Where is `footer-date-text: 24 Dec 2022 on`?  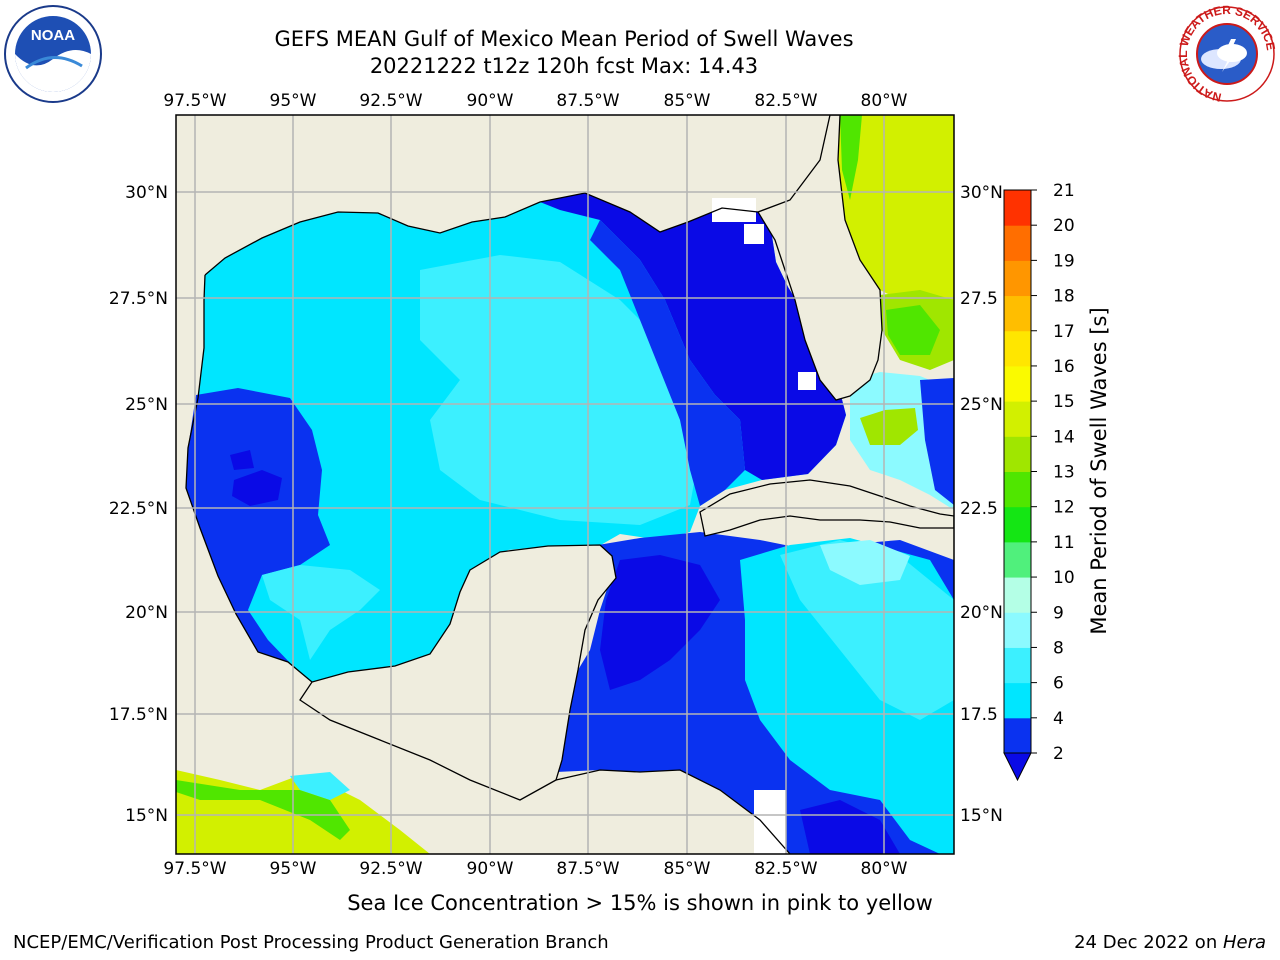 footer-date-text: 24 Dec 2022 on is located at coordinates (1148, 942).